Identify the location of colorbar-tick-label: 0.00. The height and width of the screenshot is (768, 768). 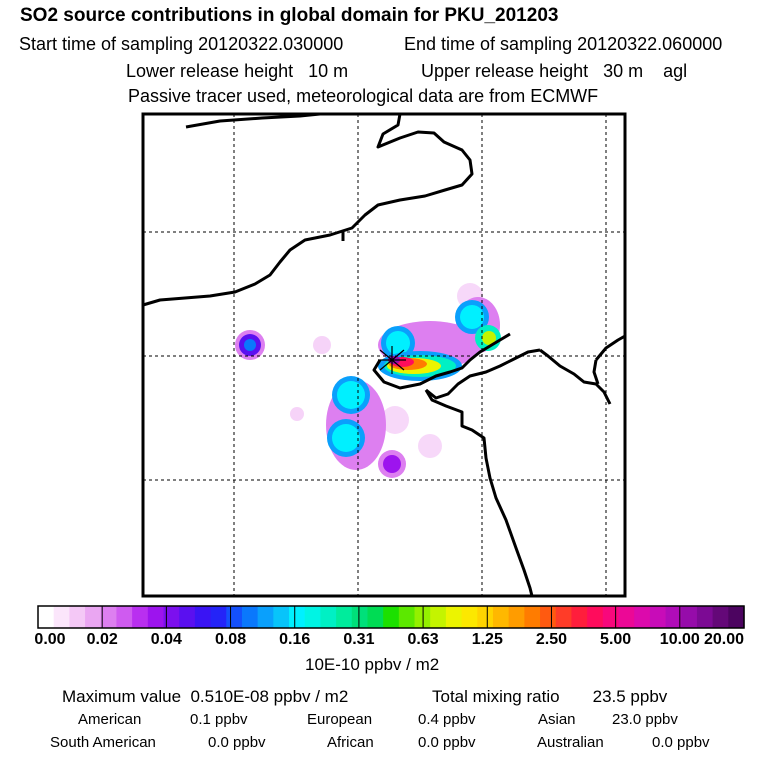
(50, 639).